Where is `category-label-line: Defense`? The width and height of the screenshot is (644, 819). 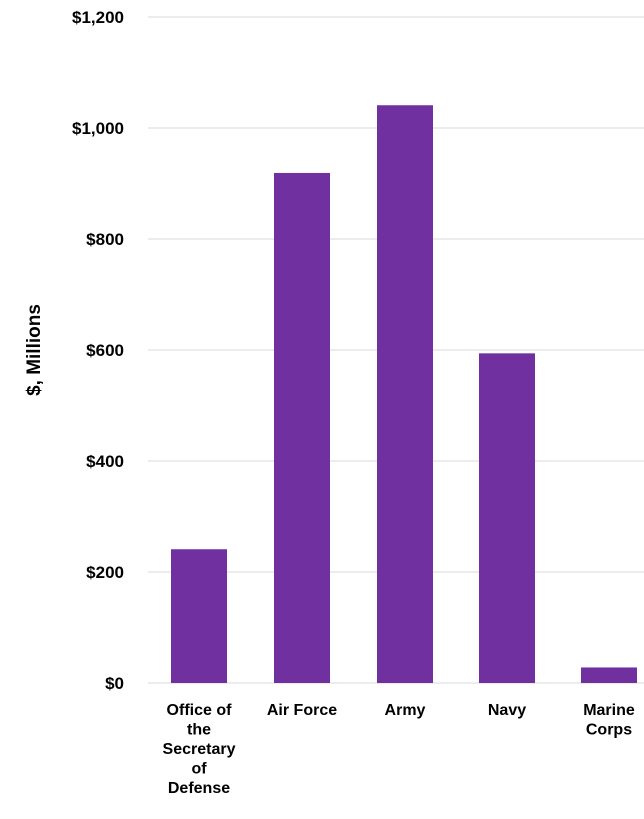
category-label-line: Defense is located at coordinates (199, 788).